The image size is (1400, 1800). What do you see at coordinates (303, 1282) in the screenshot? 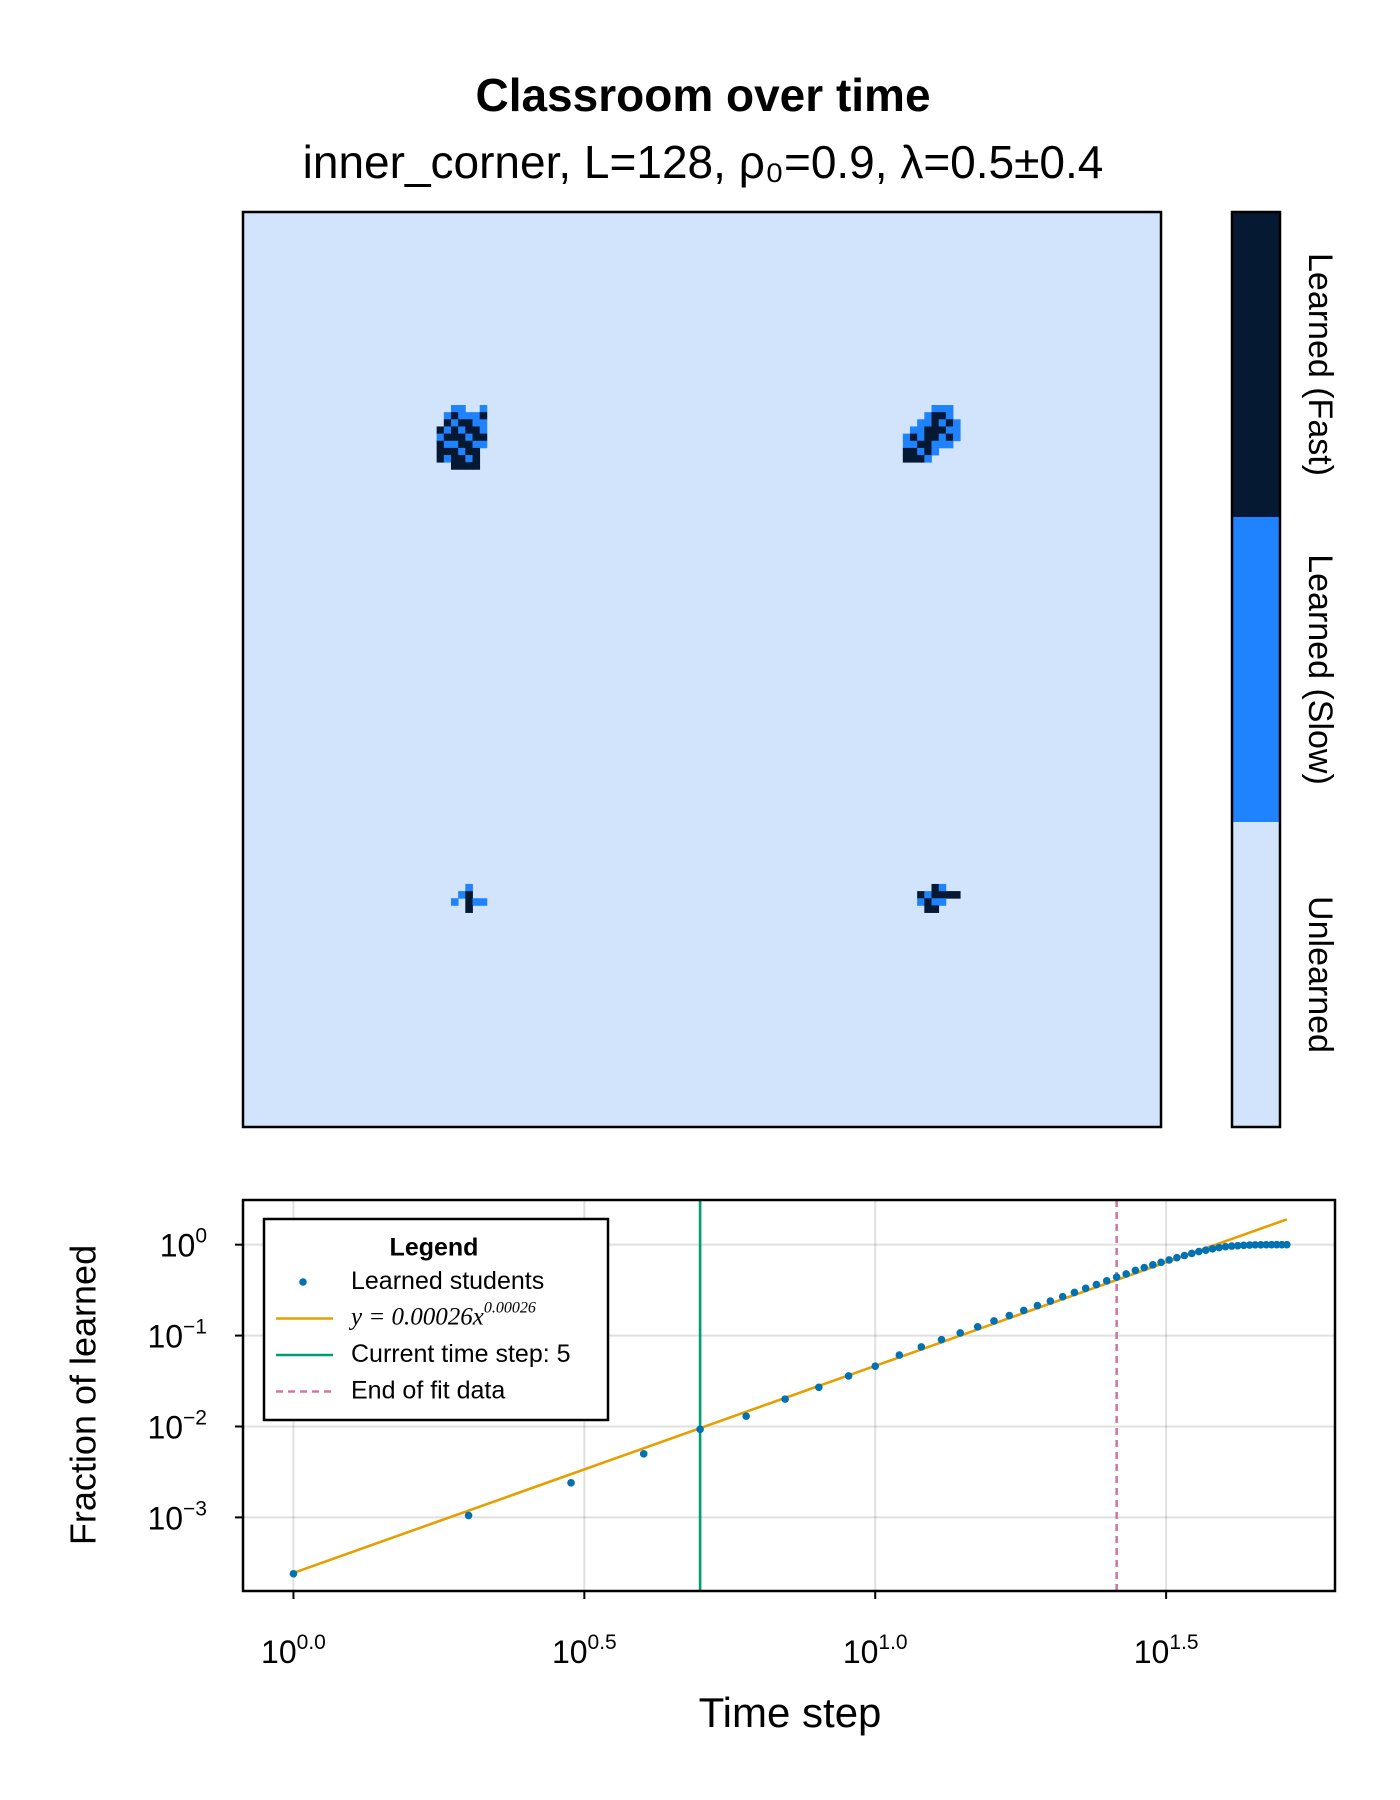
I see `legend-marker` at bounding box center [303, 1282].